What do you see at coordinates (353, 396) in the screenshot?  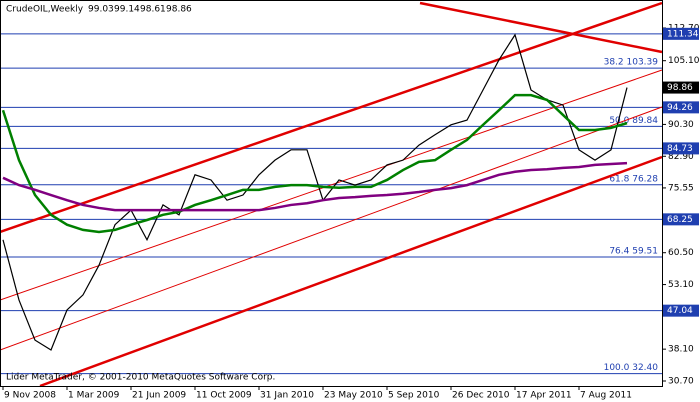 I see `x-tick-label: 23 May 2010` at bounding box center [353, 396].